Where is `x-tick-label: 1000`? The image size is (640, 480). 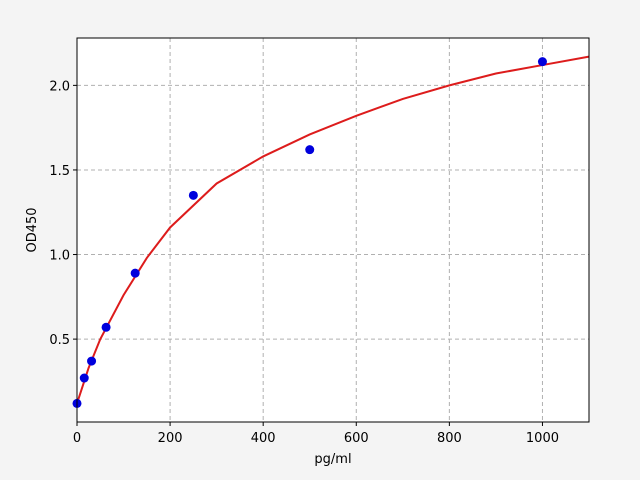 x-tick-label: 1000 is located at coordinates (542, 438).